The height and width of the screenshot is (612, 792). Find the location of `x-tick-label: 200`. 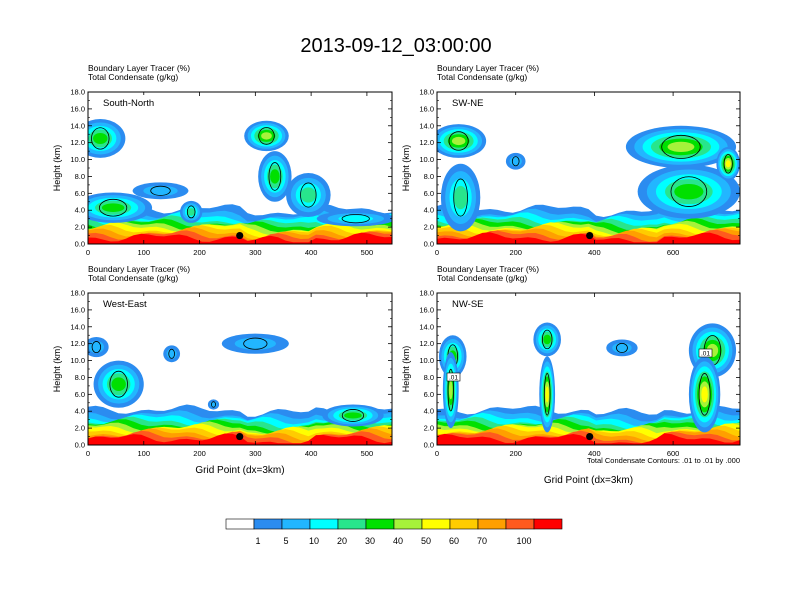

x-tick-label: 200 is located at coordinates (199, 252).